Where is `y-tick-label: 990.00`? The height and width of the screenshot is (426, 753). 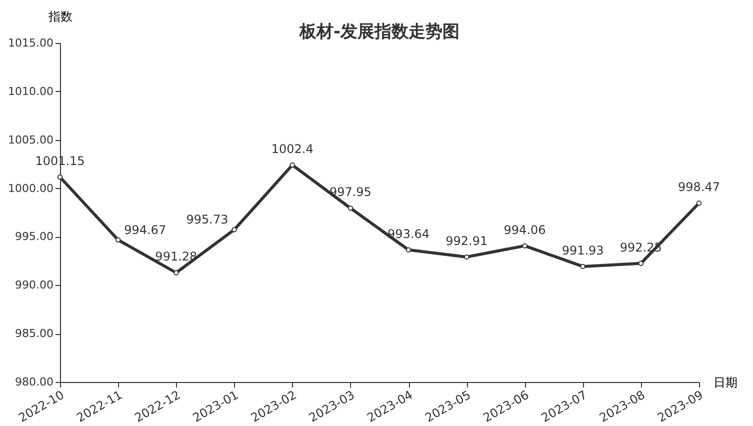 y-tick-label: 990.00 is located at coordinates (34, 285).